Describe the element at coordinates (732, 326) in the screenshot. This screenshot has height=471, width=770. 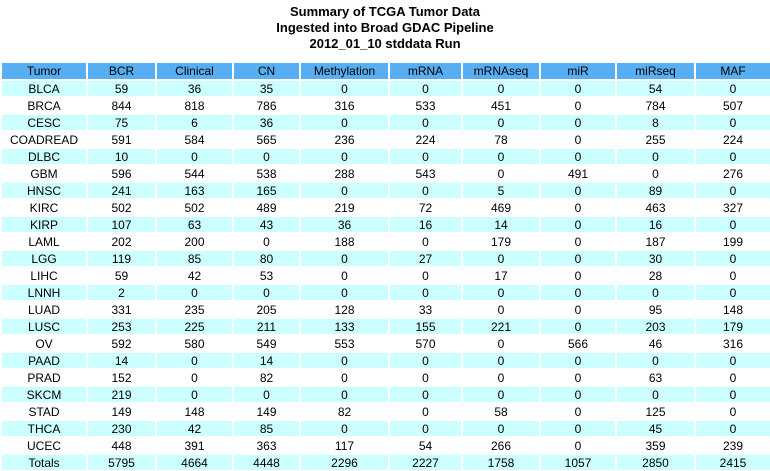
I see `value-cell-maf: 179` at that location.